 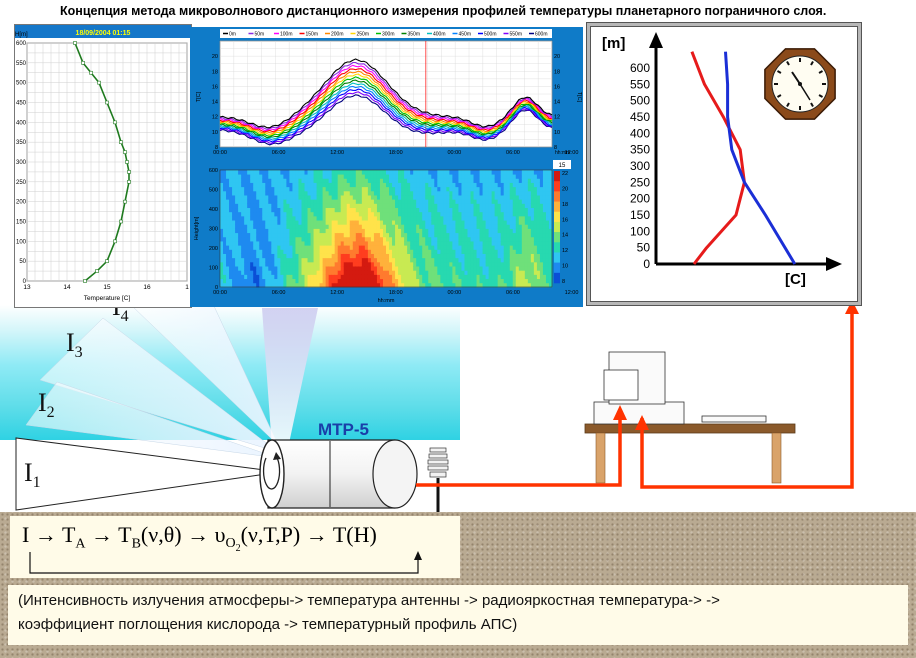 I want to click on colorbar-swatch, so click(x=557, y=237).